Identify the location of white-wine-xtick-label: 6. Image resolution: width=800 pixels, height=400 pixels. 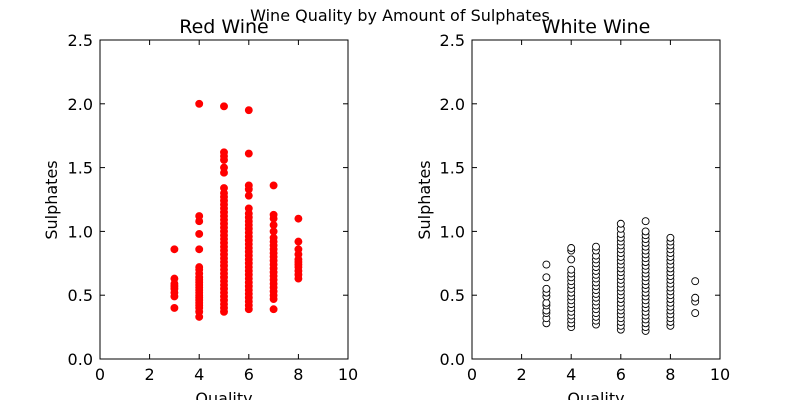
(621, 374).